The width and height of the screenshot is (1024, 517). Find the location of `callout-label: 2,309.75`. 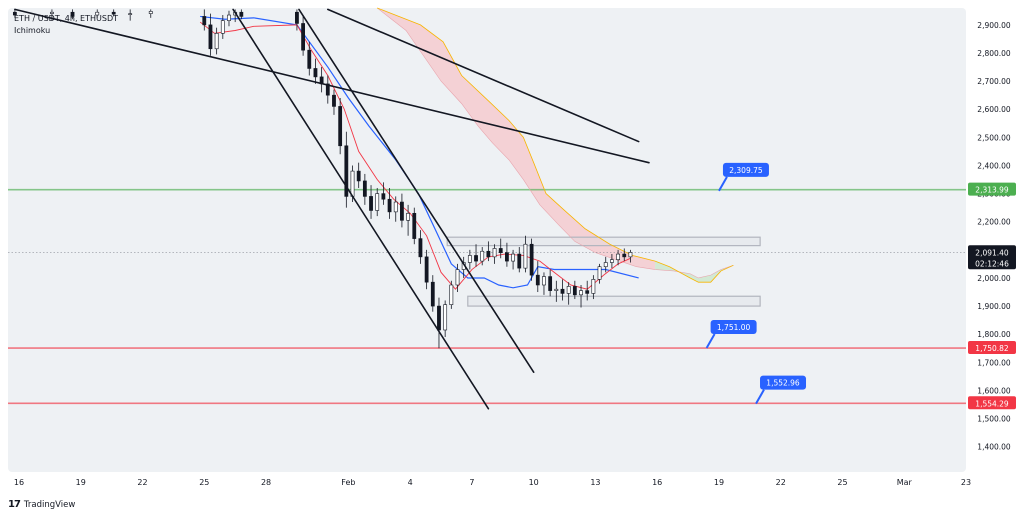

callout-label: 2,309.75 is located at coordinates (746, 170).